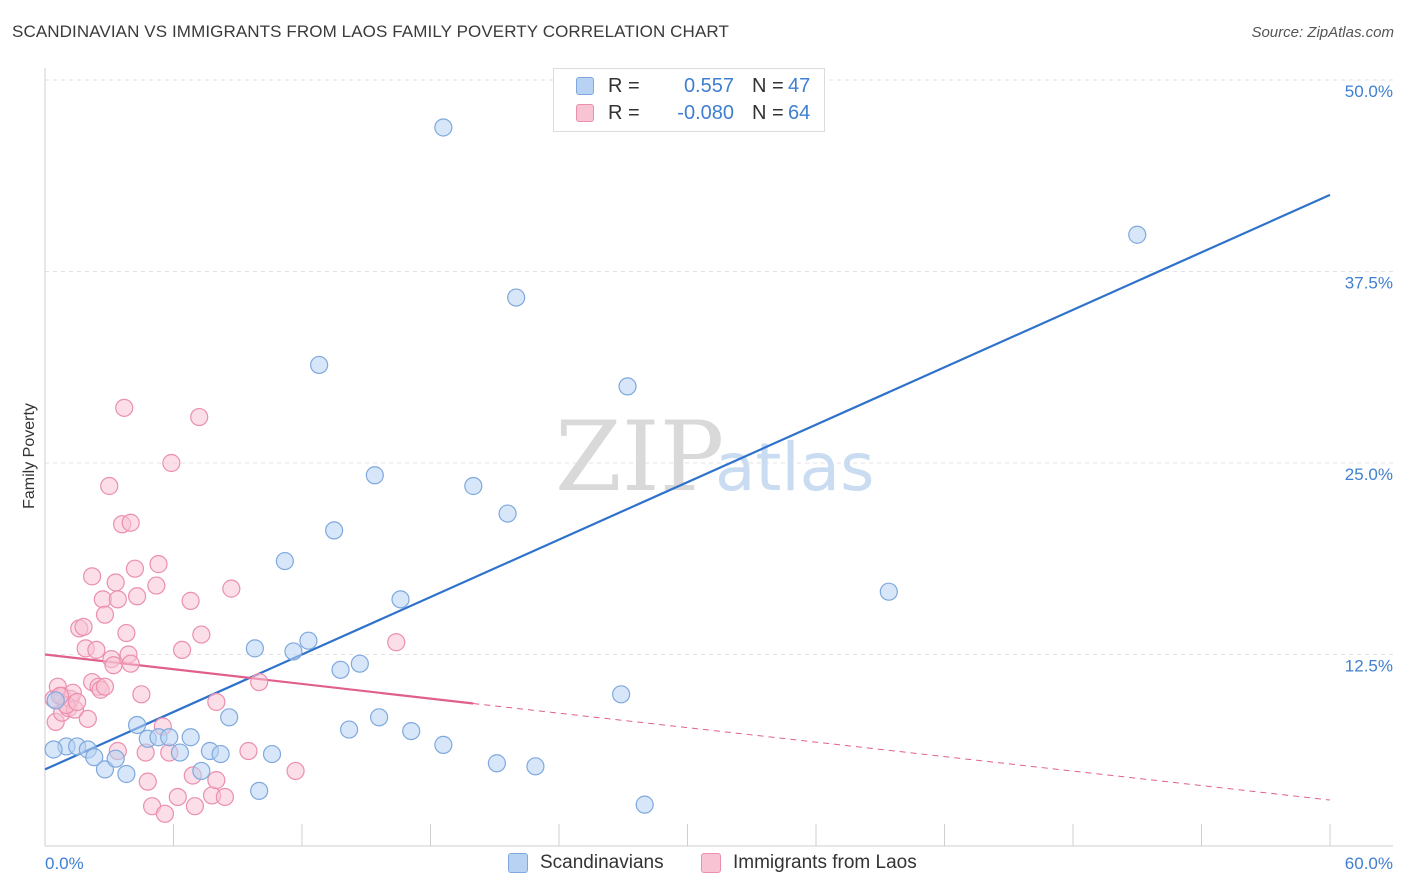  I want to click on y-axis-label: Family Poverty, so click(29, 456).